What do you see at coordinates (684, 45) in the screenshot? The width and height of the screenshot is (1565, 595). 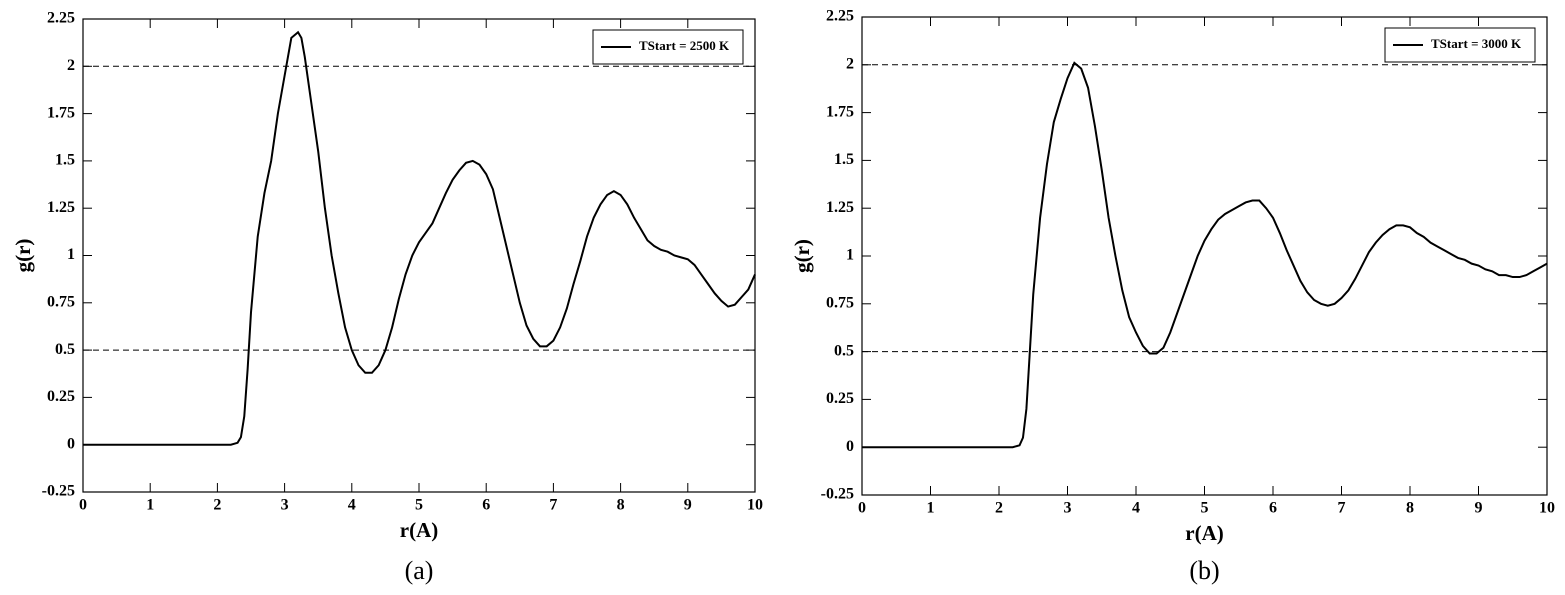 I see `legend-entry: TStart = 2500 K` at bounding box center [684, 45].